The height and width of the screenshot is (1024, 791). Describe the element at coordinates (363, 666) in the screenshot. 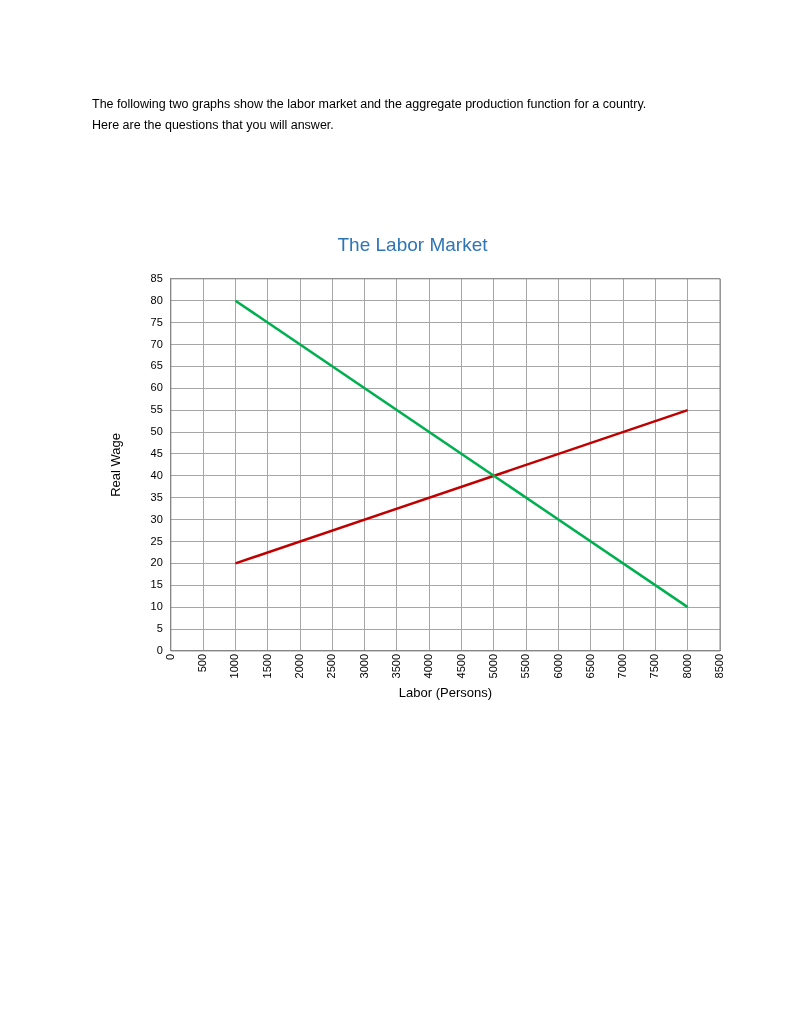

I see `x-tick-label: 3000` at that location.